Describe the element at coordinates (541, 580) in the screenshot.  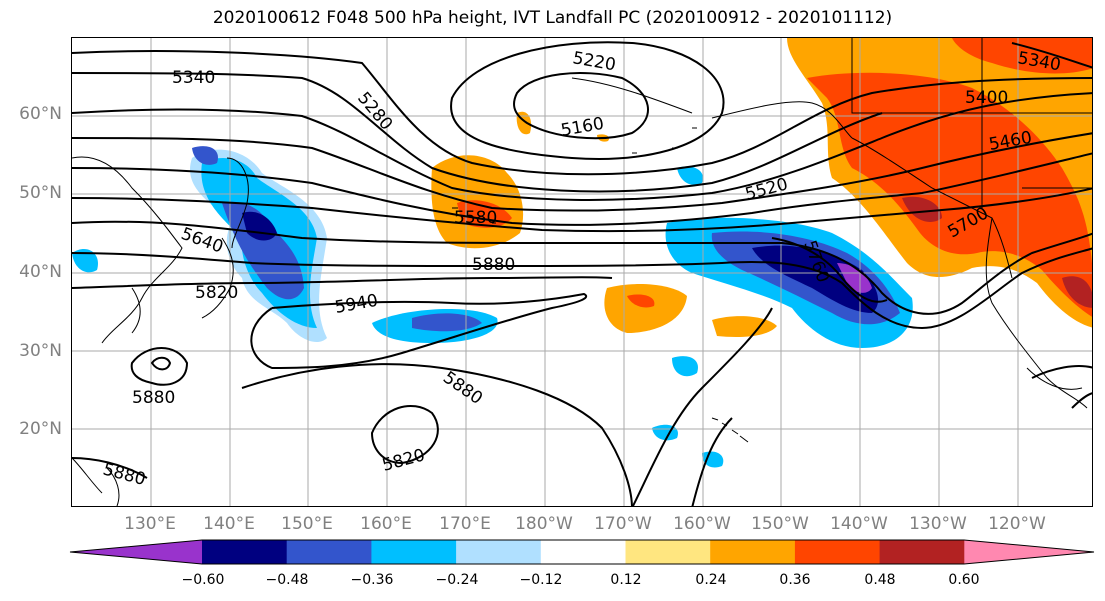
I see `colorbar-tick-label: −0.12` at that location.